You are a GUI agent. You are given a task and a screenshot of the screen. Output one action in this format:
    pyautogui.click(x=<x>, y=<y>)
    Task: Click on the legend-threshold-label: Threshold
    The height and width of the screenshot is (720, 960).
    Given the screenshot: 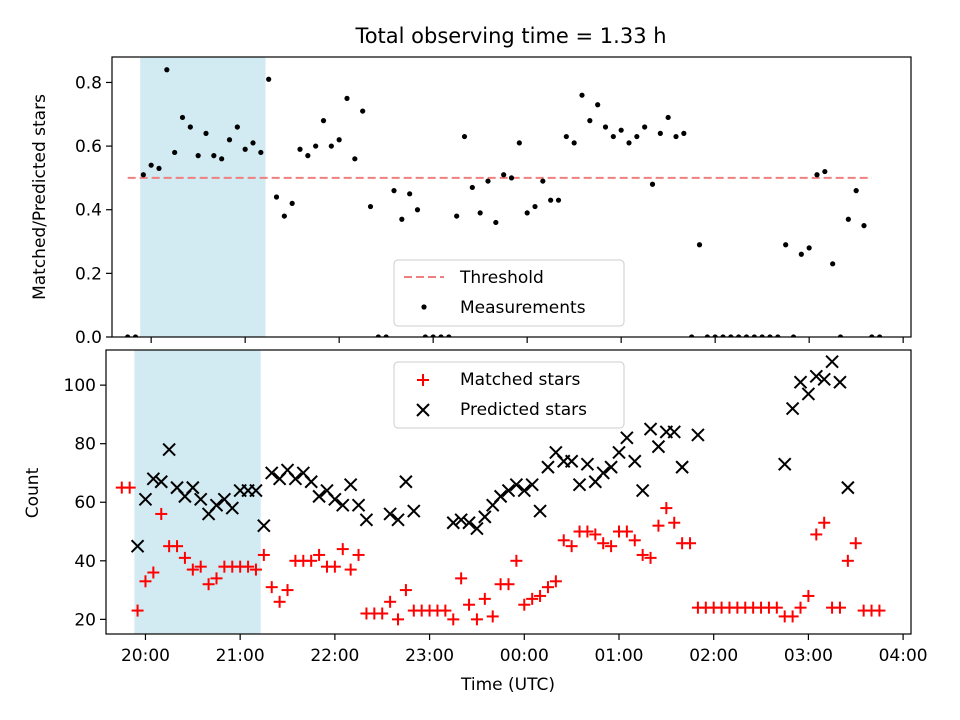 What is the action you would take?
    pyautogui.click(x=501, y=278)
    